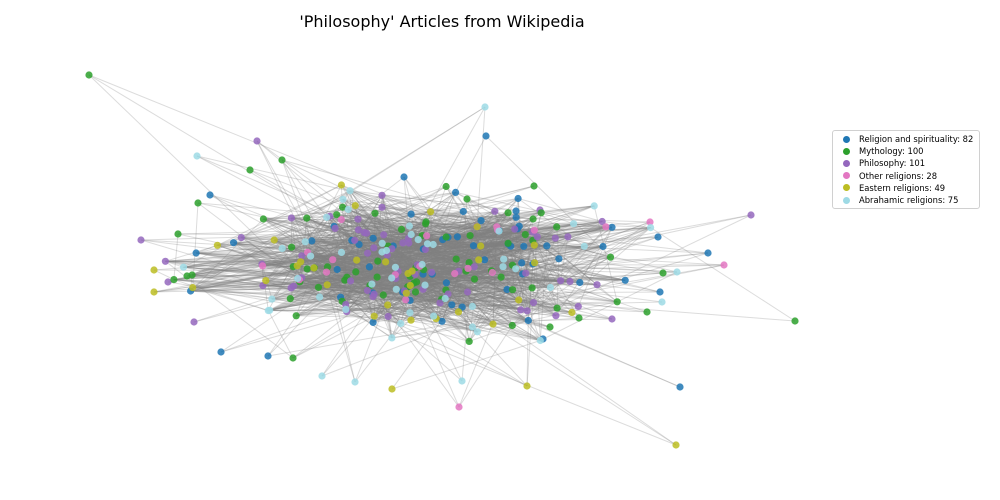  Describe the element at coordinates (902, 187) in the screenshot. I see `legend-label: Eastern religions: 49` at that location.